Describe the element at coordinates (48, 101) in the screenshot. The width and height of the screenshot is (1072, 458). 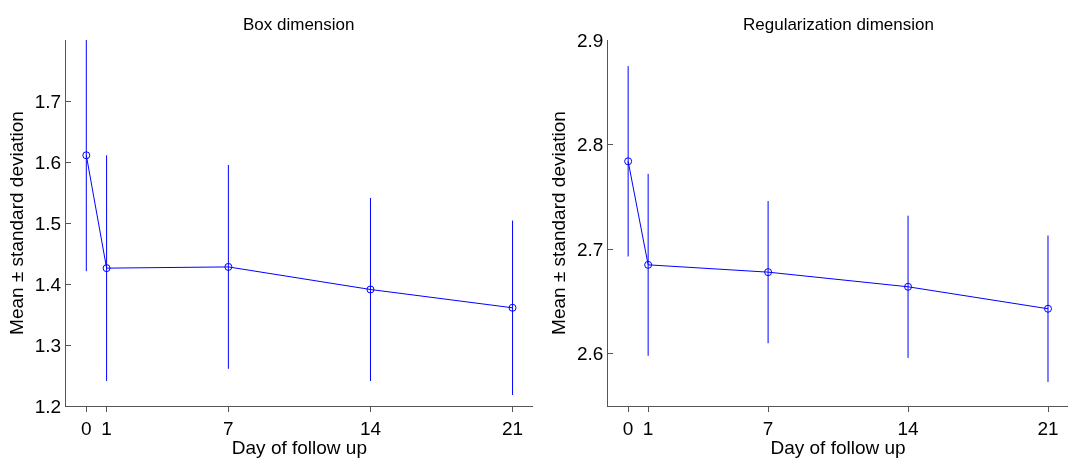
I see `y-tick-label: 1.7` at that location.